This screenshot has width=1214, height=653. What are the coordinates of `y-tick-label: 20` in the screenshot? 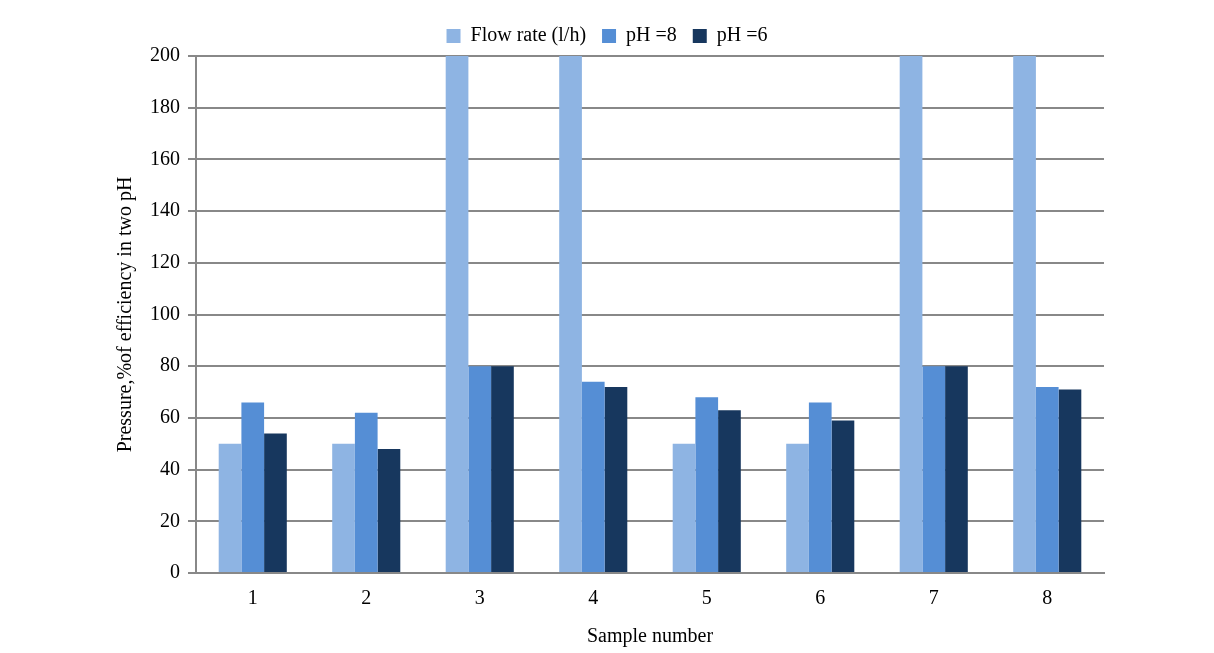 It's located at (170, 519).